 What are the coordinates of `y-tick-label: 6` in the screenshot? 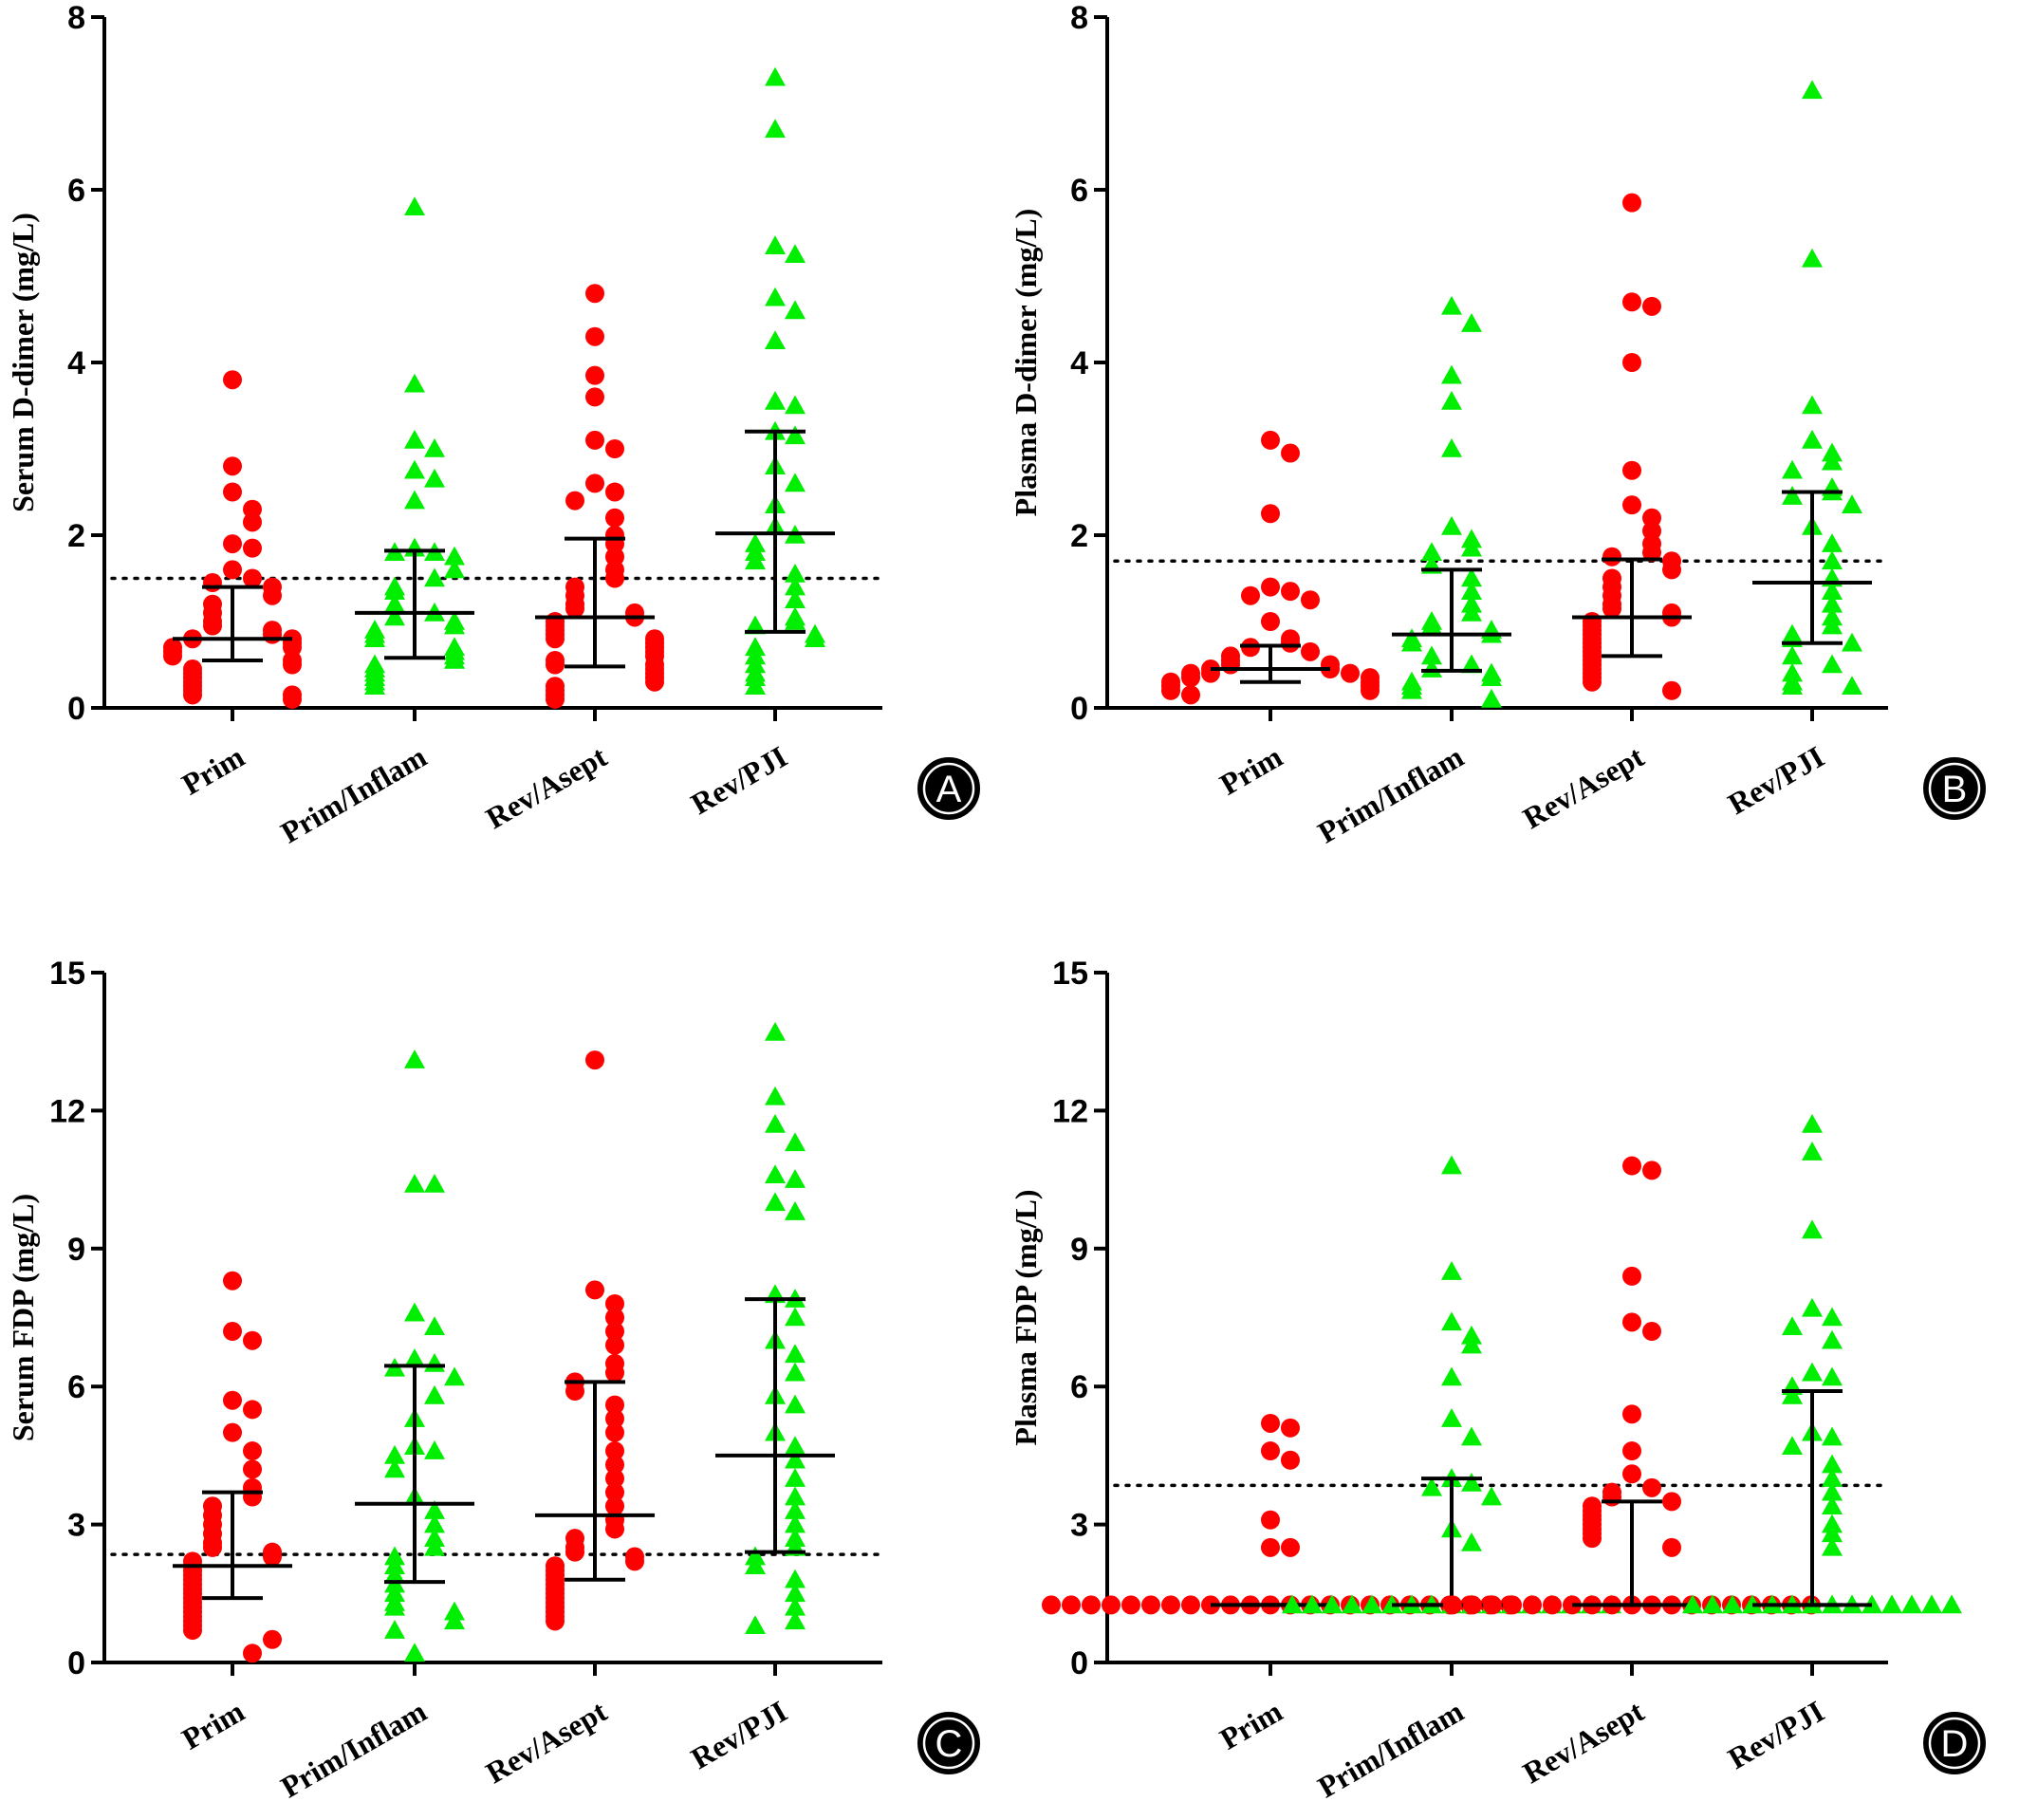 It's located at (1079, 1387).